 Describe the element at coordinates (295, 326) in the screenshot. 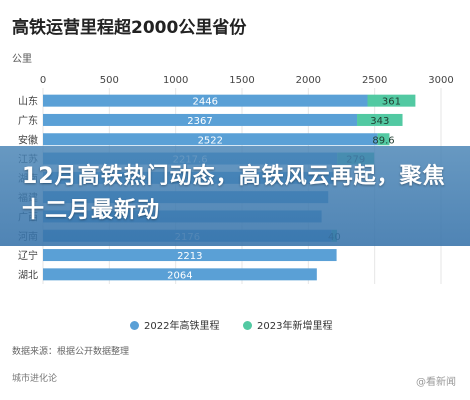

I see `legend-label: 2023年新增里程` at that location.